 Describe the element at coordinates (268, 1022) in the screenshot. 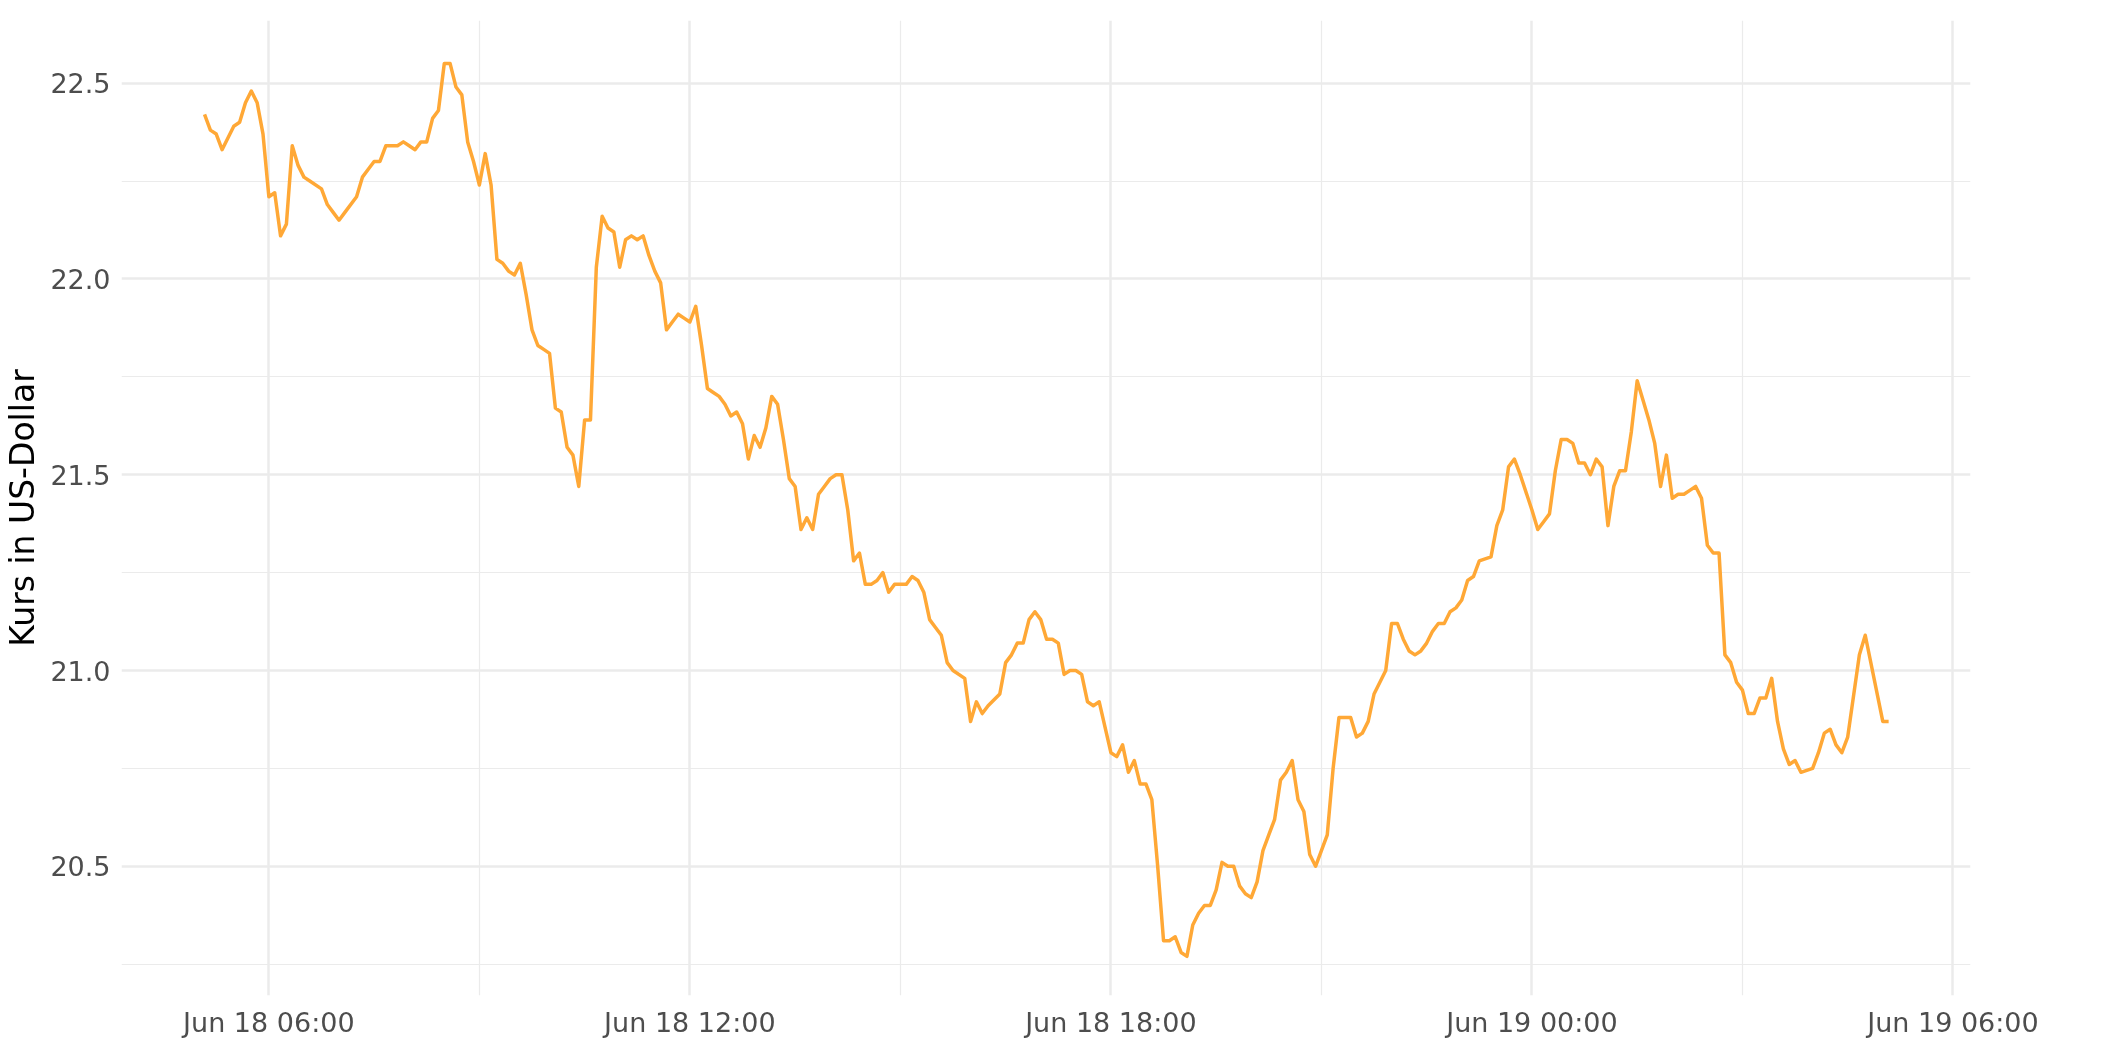

I see `x-tick-label: Jun 18 06:00` at that location.